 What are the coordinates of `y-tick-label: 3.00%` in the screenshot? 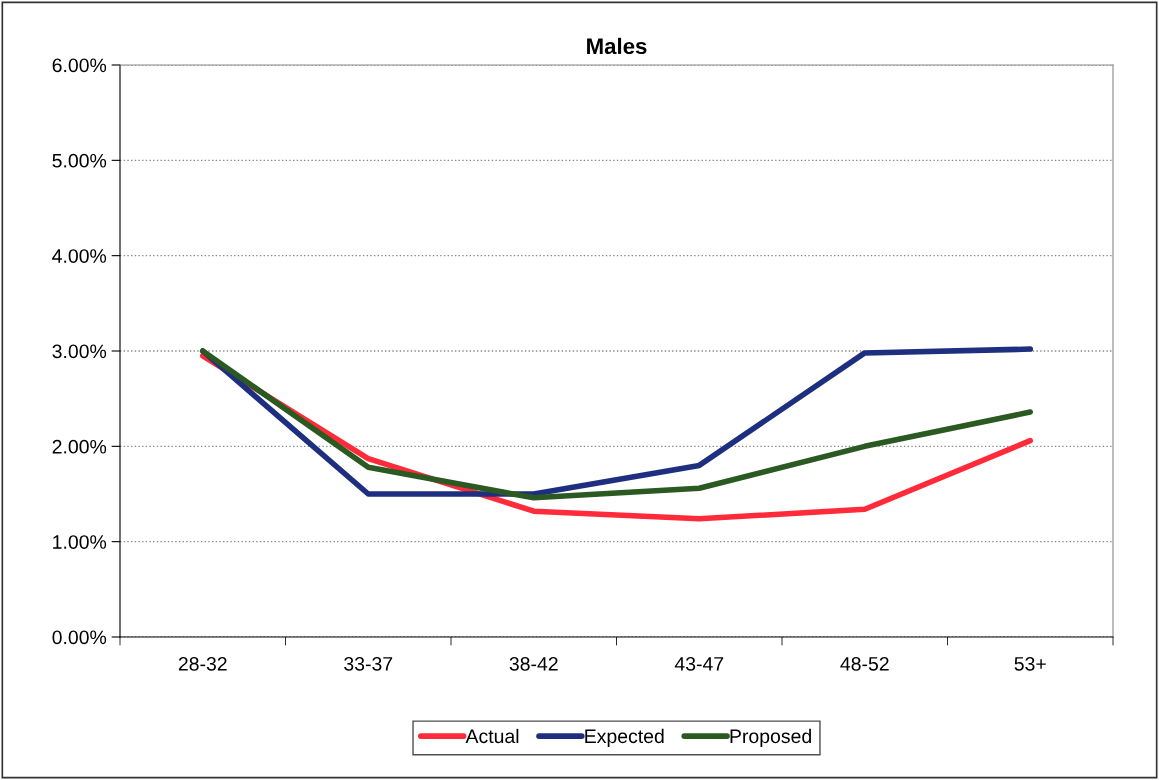 It's located at (79, 351).